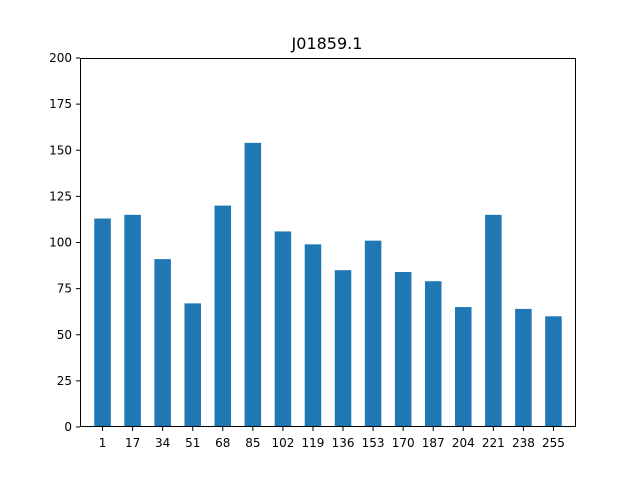 This screenshot has width=640, height=484. I want to click on y-tick-label: 25, so click(64, 381).